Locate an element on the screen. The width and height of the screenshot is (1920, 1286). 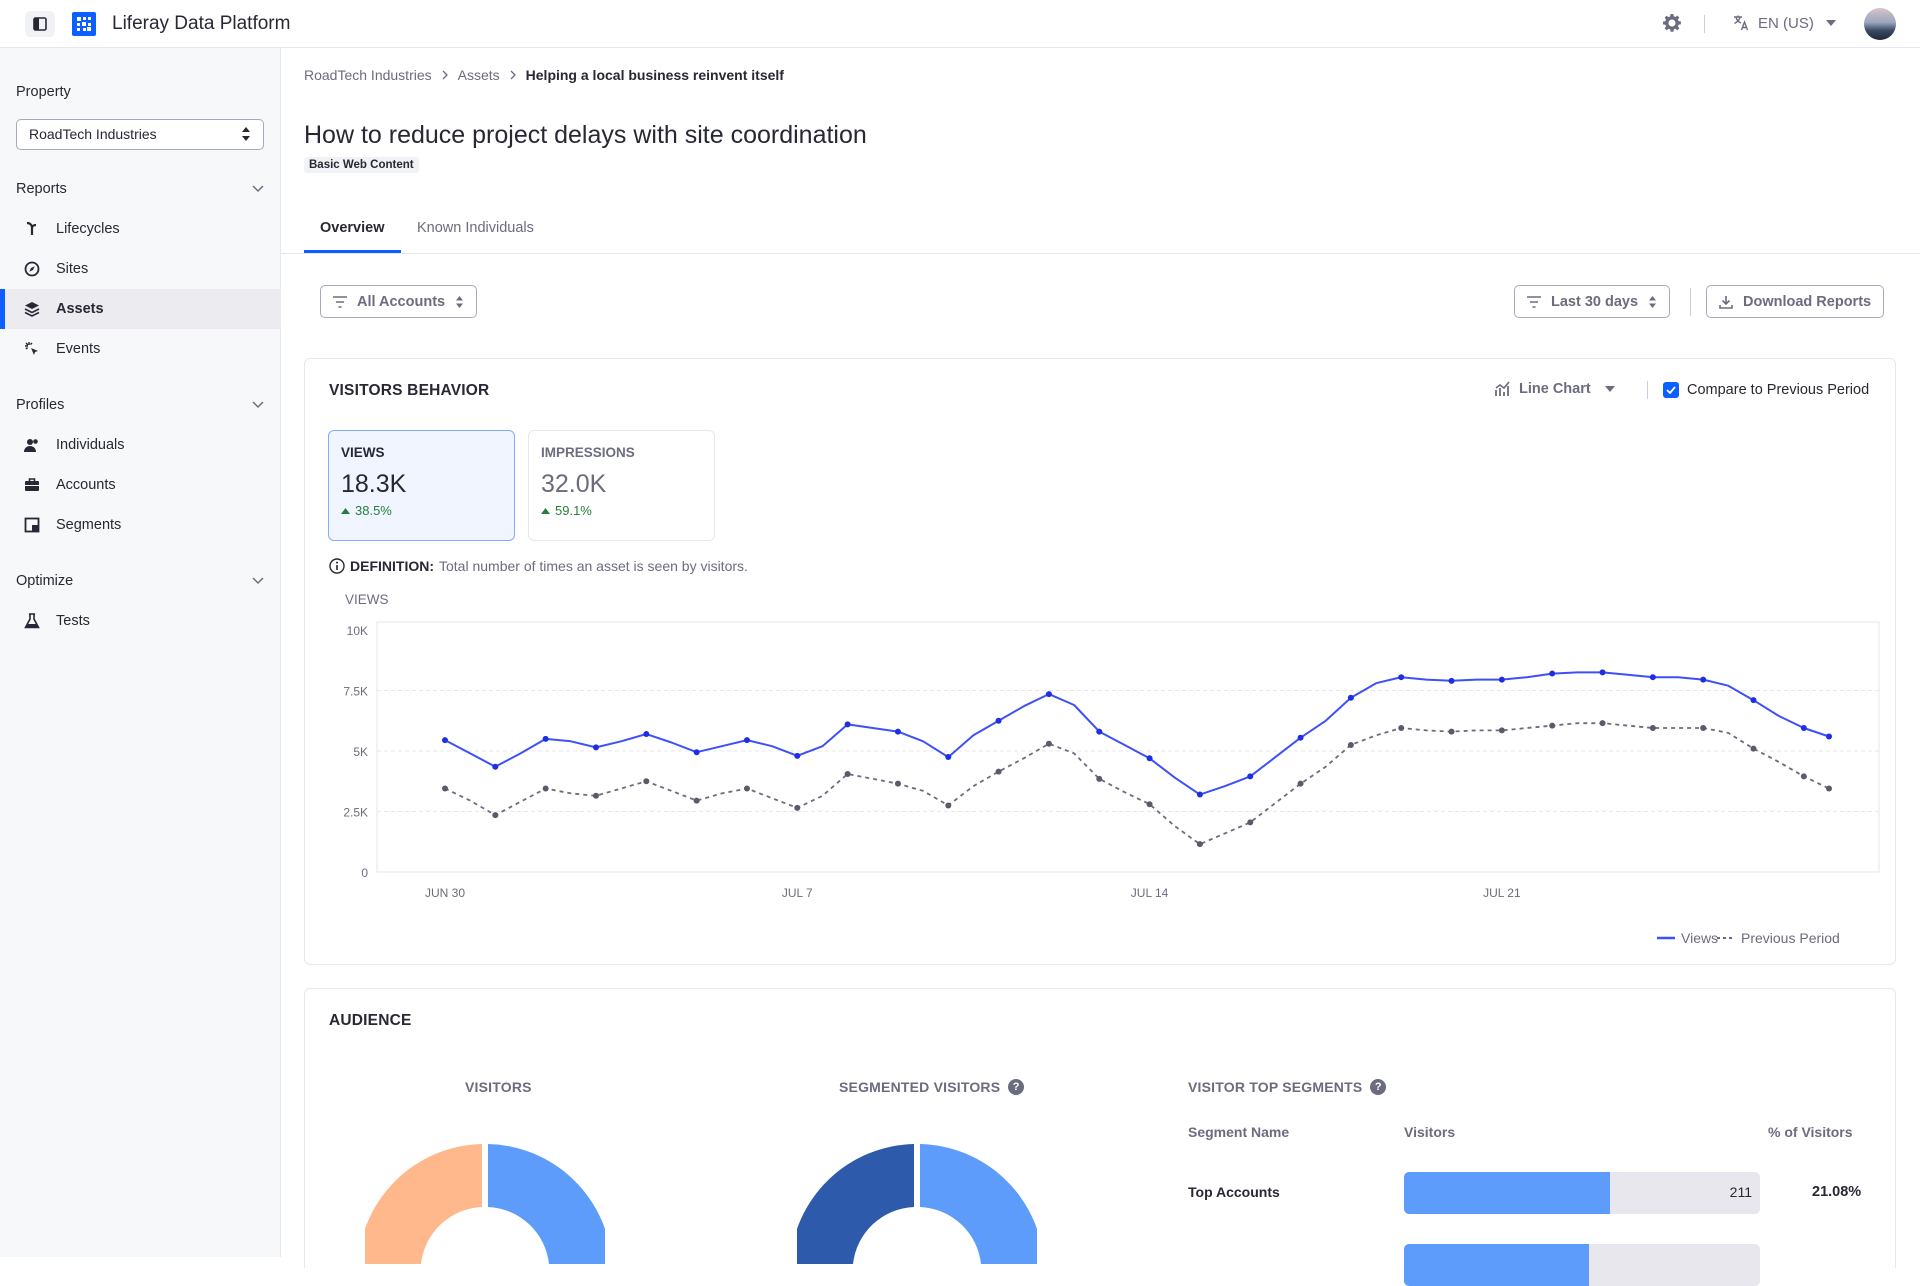
chart-type-dropdown: Line Chart is located at coordinates (1555, 389).